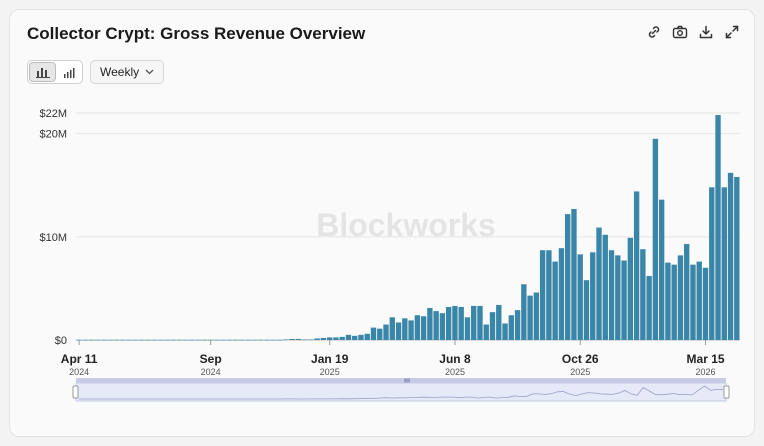 Image resolution: width=764 pixels, height=446 pixels. I want to click on link-icon, so click(654, 32).